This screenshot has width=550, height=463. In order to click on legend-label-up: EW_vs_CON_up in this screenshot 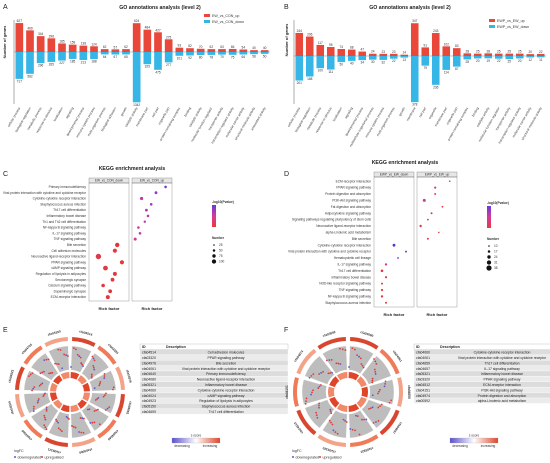, I will do `click(225, 16)`.